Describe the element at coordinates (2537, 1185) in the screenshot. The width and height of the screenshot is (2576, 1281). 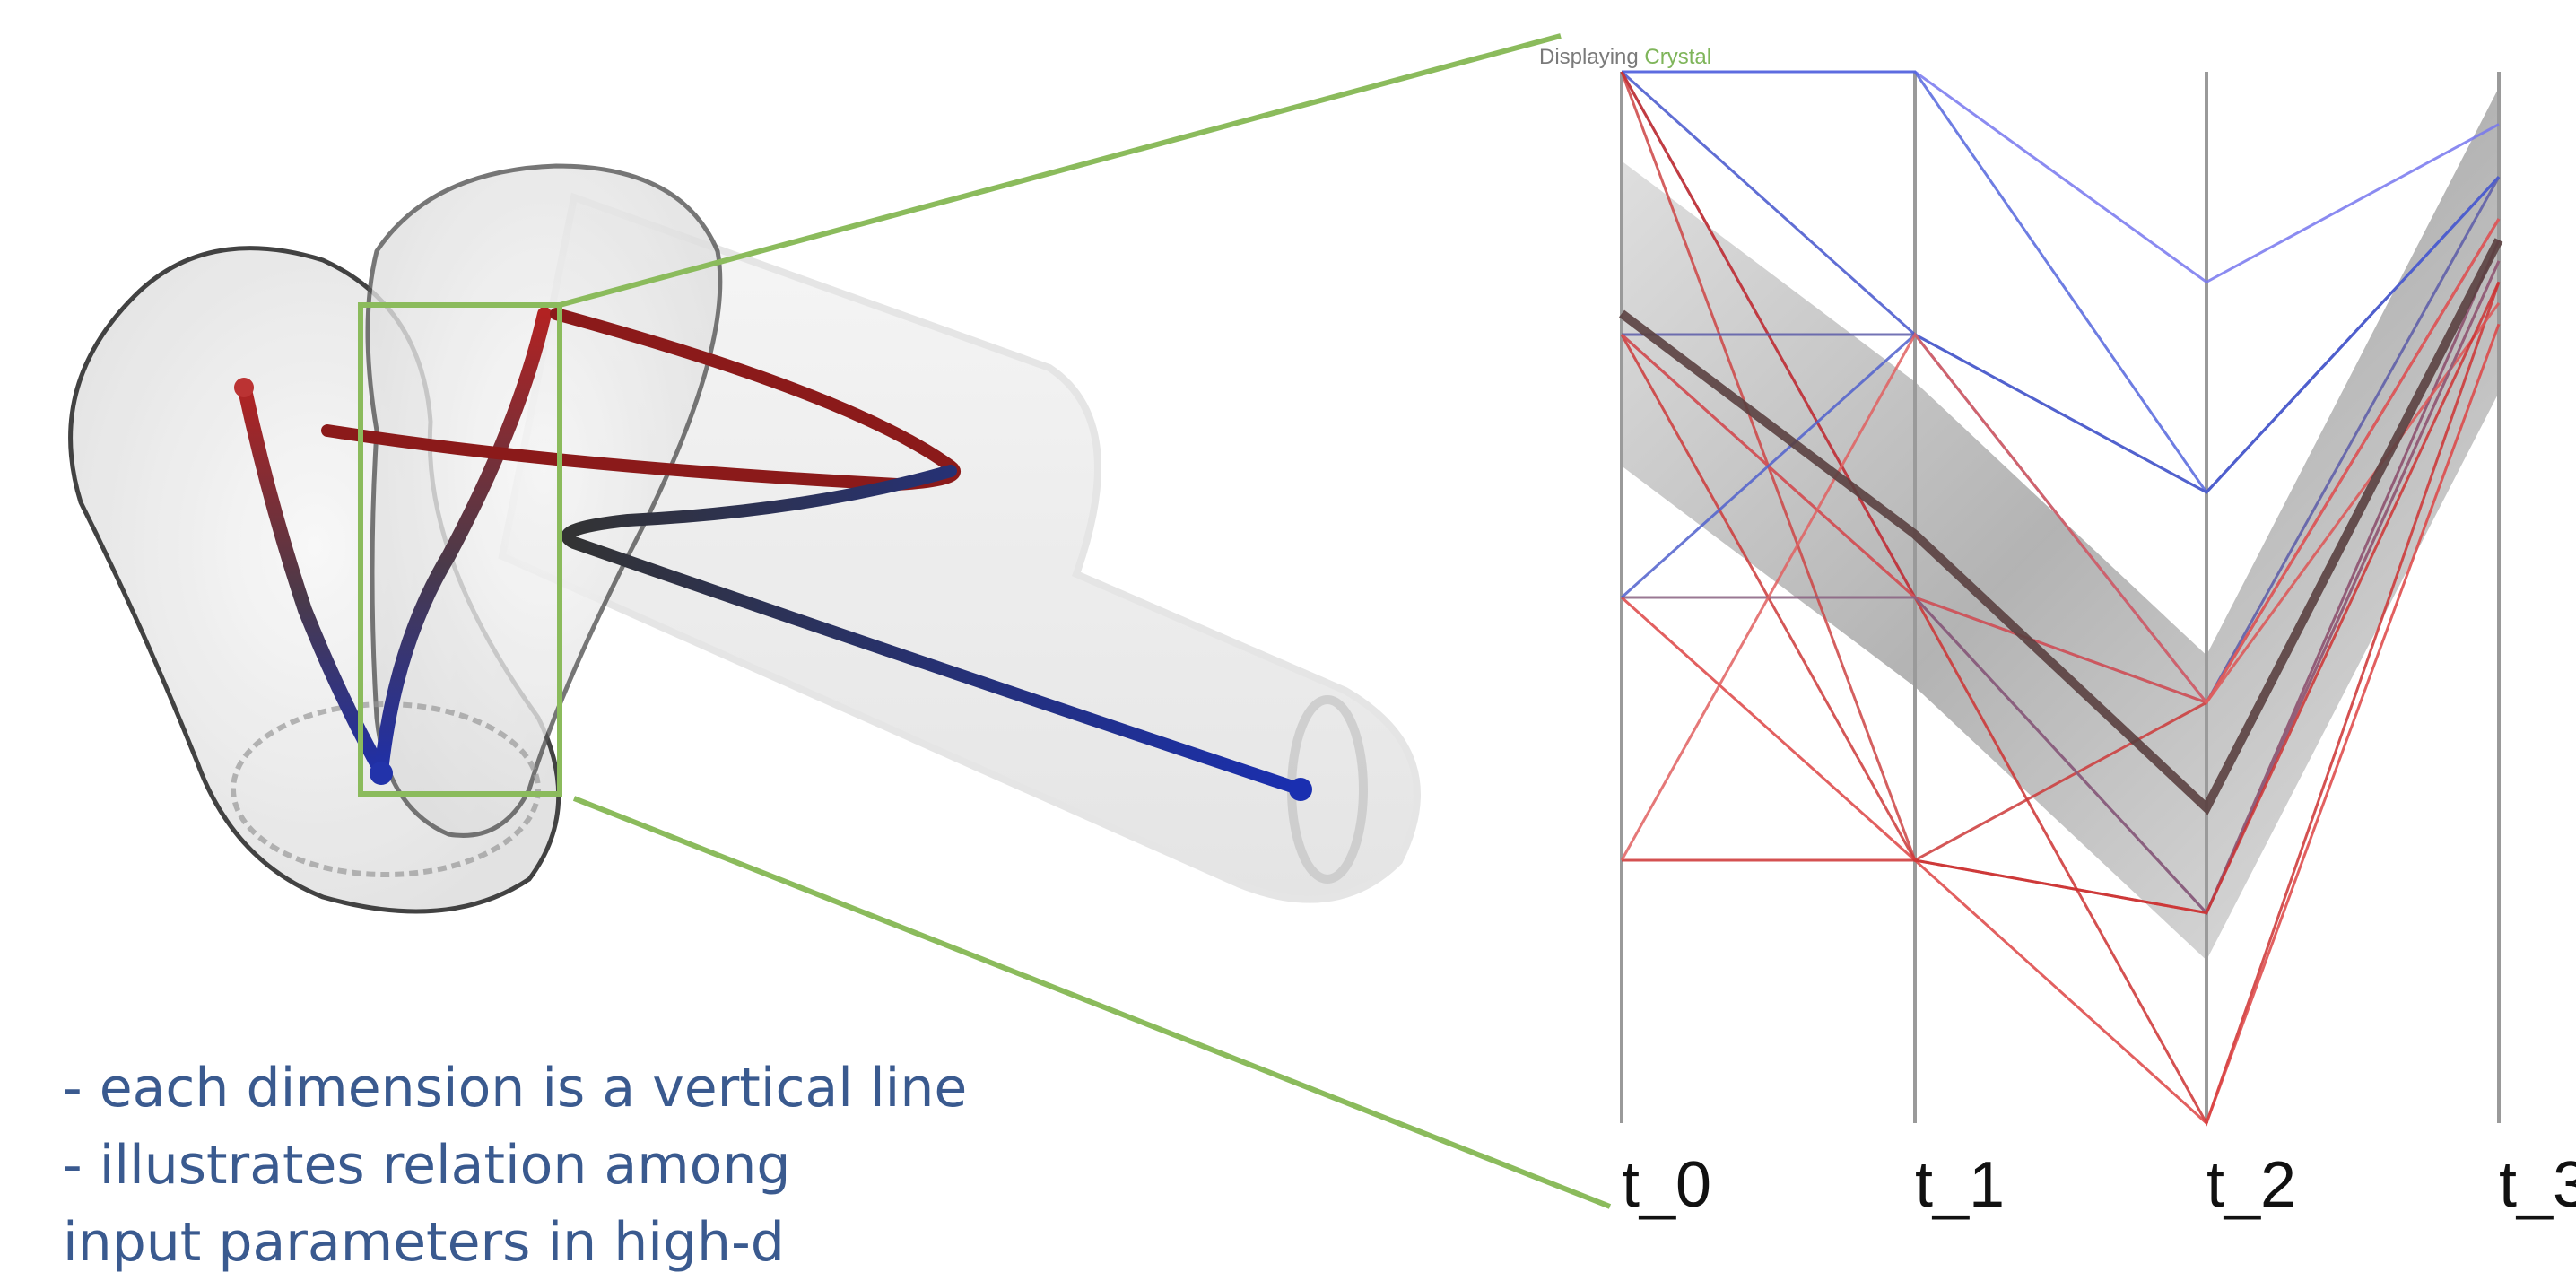
I see `axis-label-t_3: t_3` at that location.